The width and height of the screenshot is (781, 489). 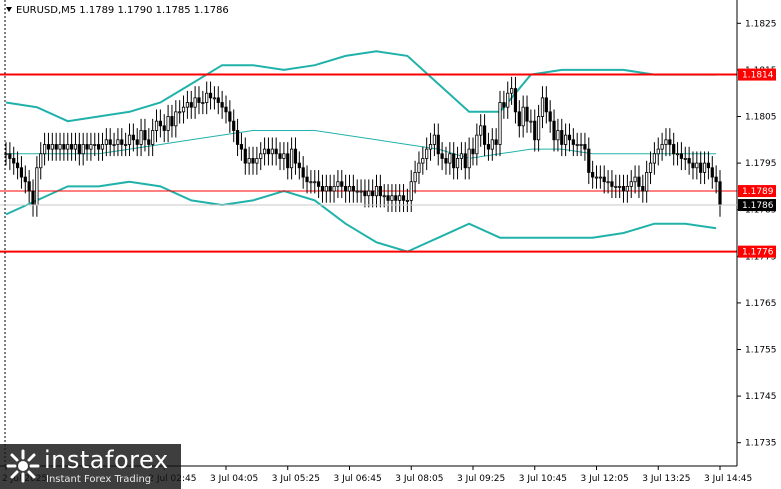 I want to click on upper-band-line, so click(x=361, y=86).